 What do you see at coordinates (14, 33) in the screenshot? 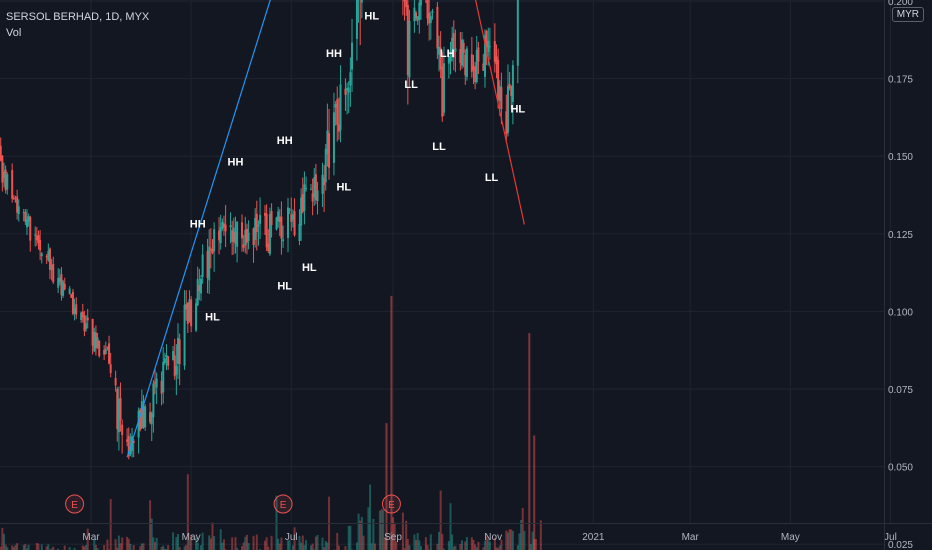
I see `volume-label: Vol` at bounding box center [14, 33].